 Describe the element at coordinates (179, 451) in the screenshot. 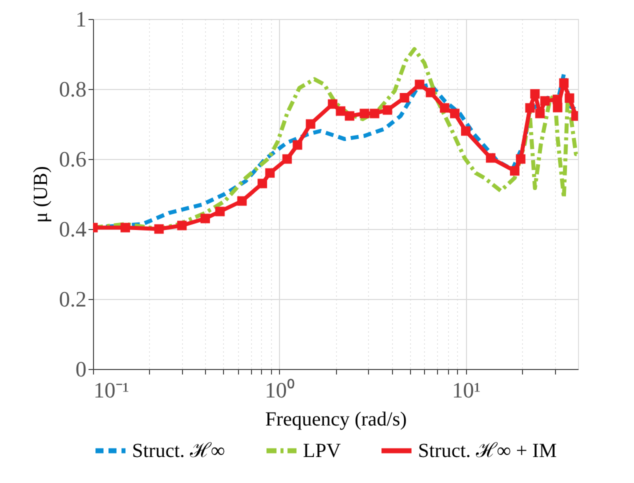

I see `legend-label: Struct. ℋ∞` at that location.